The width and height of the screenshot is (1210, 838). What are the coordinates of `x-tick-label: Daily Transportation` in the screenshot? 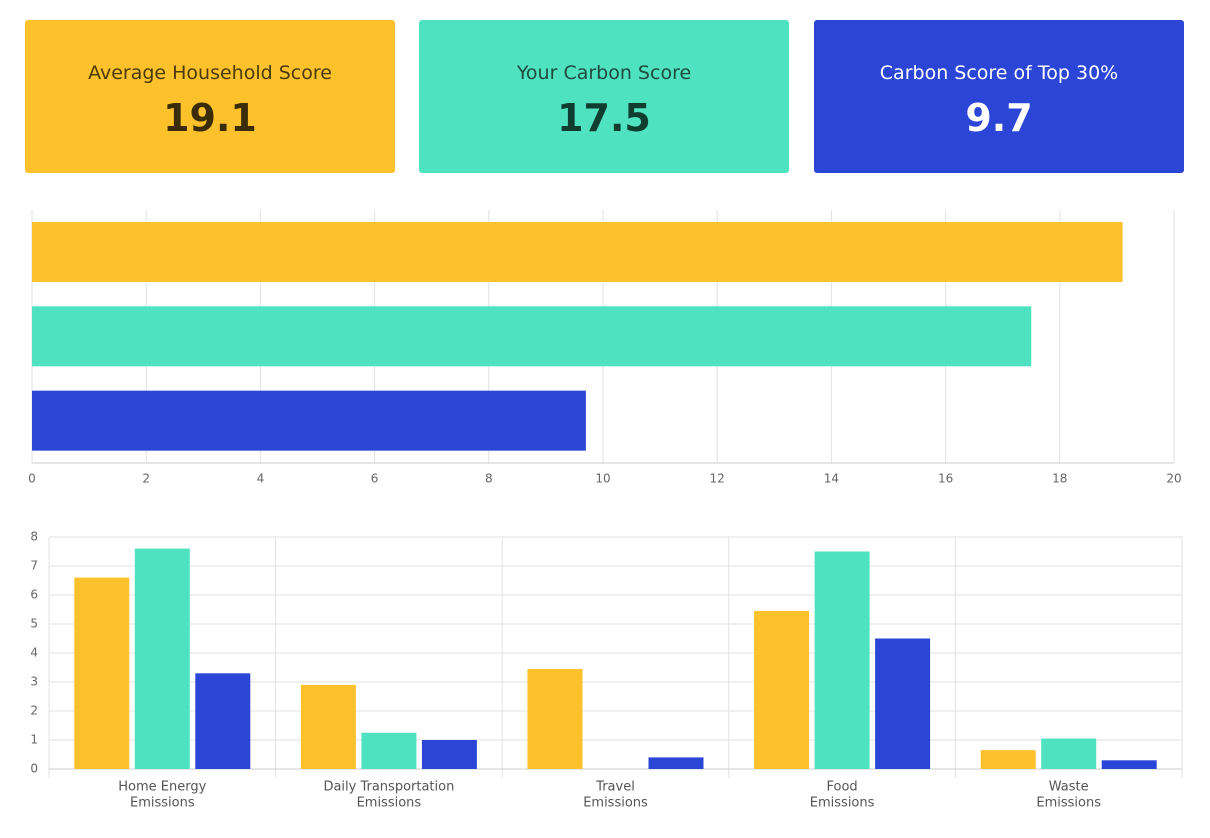 It's located at (388, 787).